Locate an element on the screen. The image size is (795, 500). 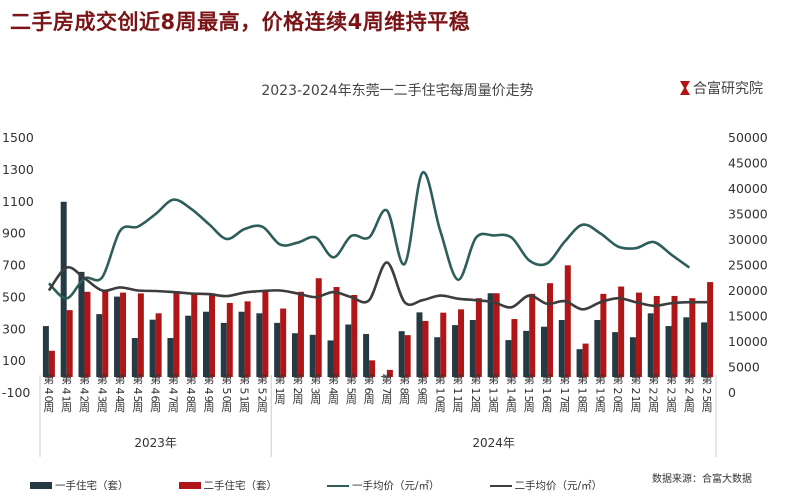
category-label: 第 19周 is located at coordinates (599, 393).